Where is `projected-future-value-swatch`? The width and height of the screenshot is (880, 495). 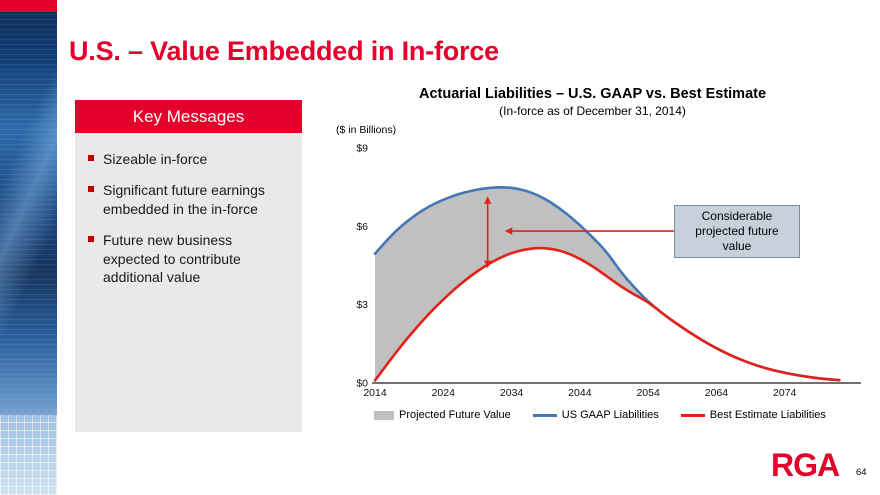
projected-future-value-swatch is located at coordinates (384, 415).